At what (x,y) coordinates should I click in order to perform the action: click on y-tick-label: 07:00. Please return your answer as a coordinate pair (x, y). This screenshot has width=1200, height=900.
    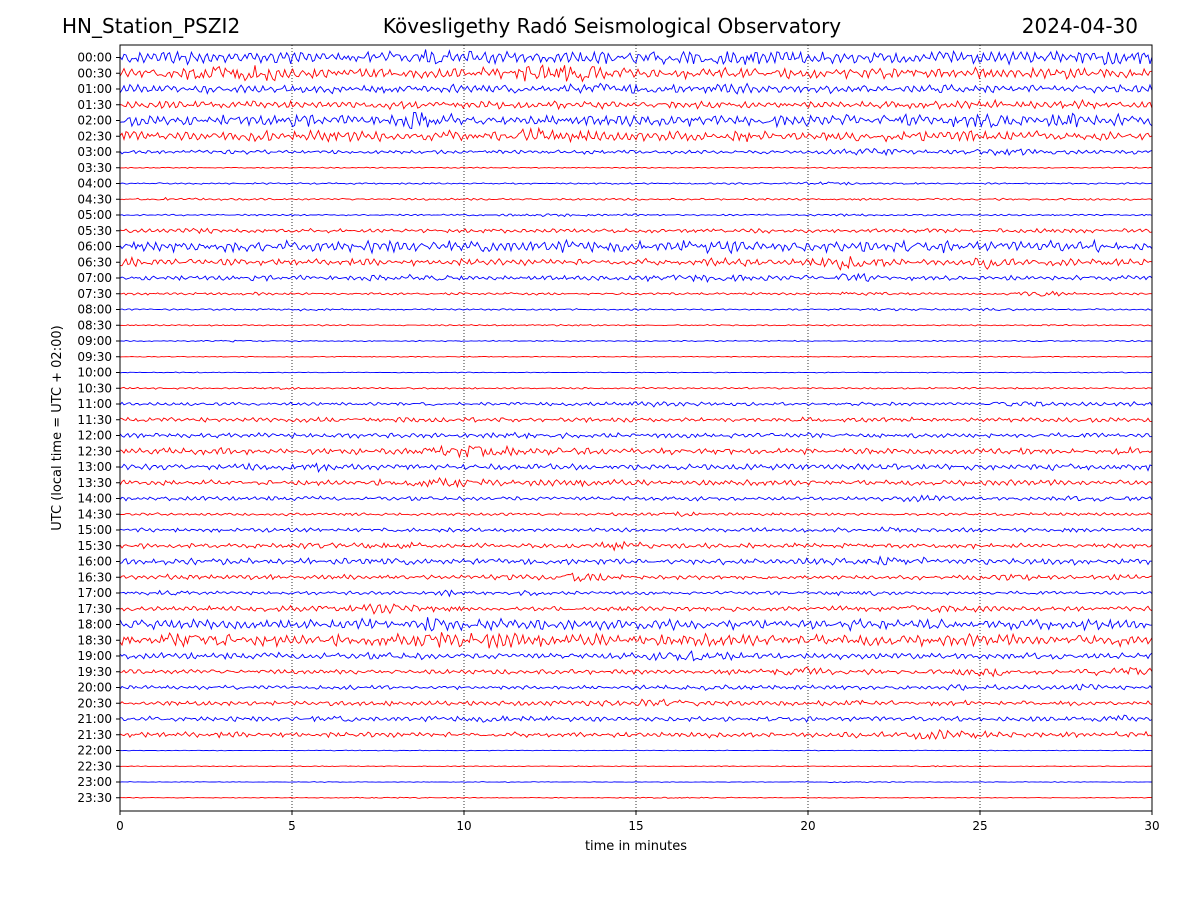
    Looking at the image, I should click on (94, 278).